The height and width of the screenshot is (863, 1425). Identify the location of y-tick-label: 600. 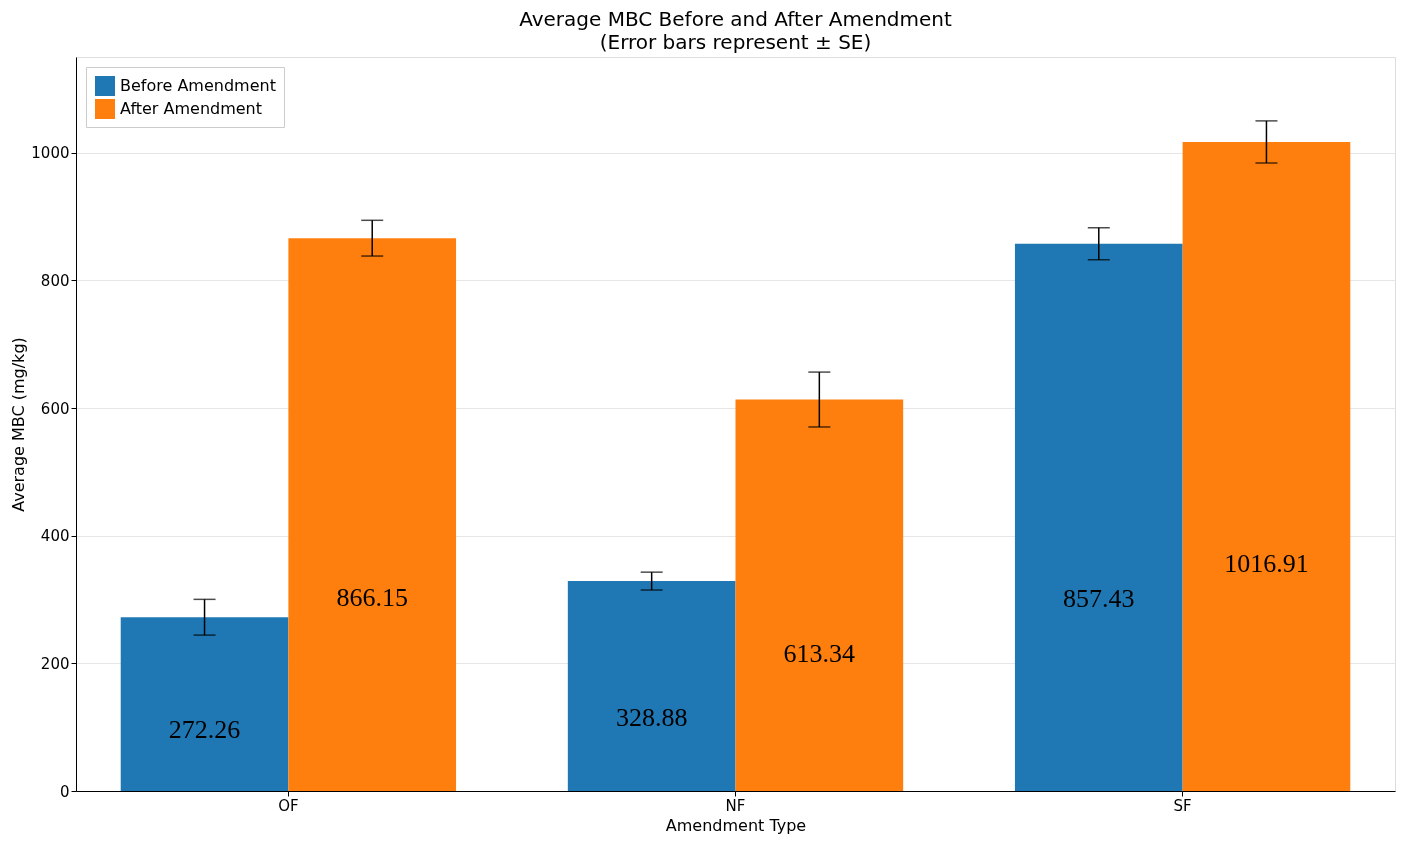
(55, 408).